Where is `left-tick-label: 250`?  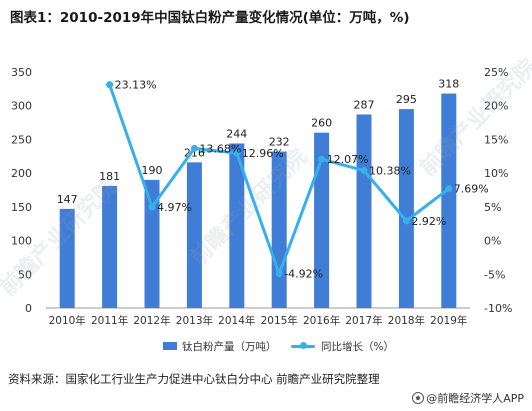
left-tick-label: 250 is located at coordinates (21, 139).